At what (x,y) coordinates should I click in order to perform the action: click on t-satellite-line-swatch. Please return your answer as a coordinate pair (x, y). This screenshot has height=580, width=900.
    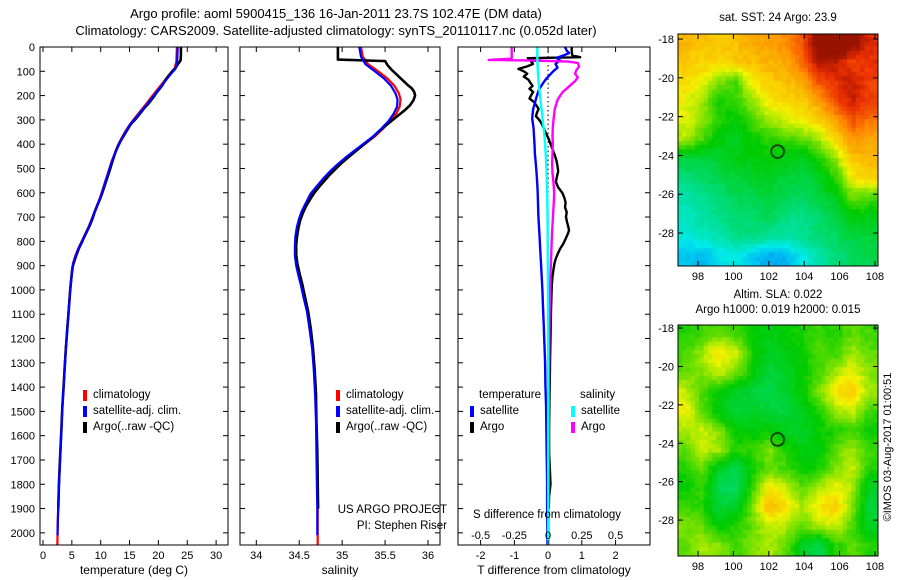
    Looking at the image, I should click on (472, 411).